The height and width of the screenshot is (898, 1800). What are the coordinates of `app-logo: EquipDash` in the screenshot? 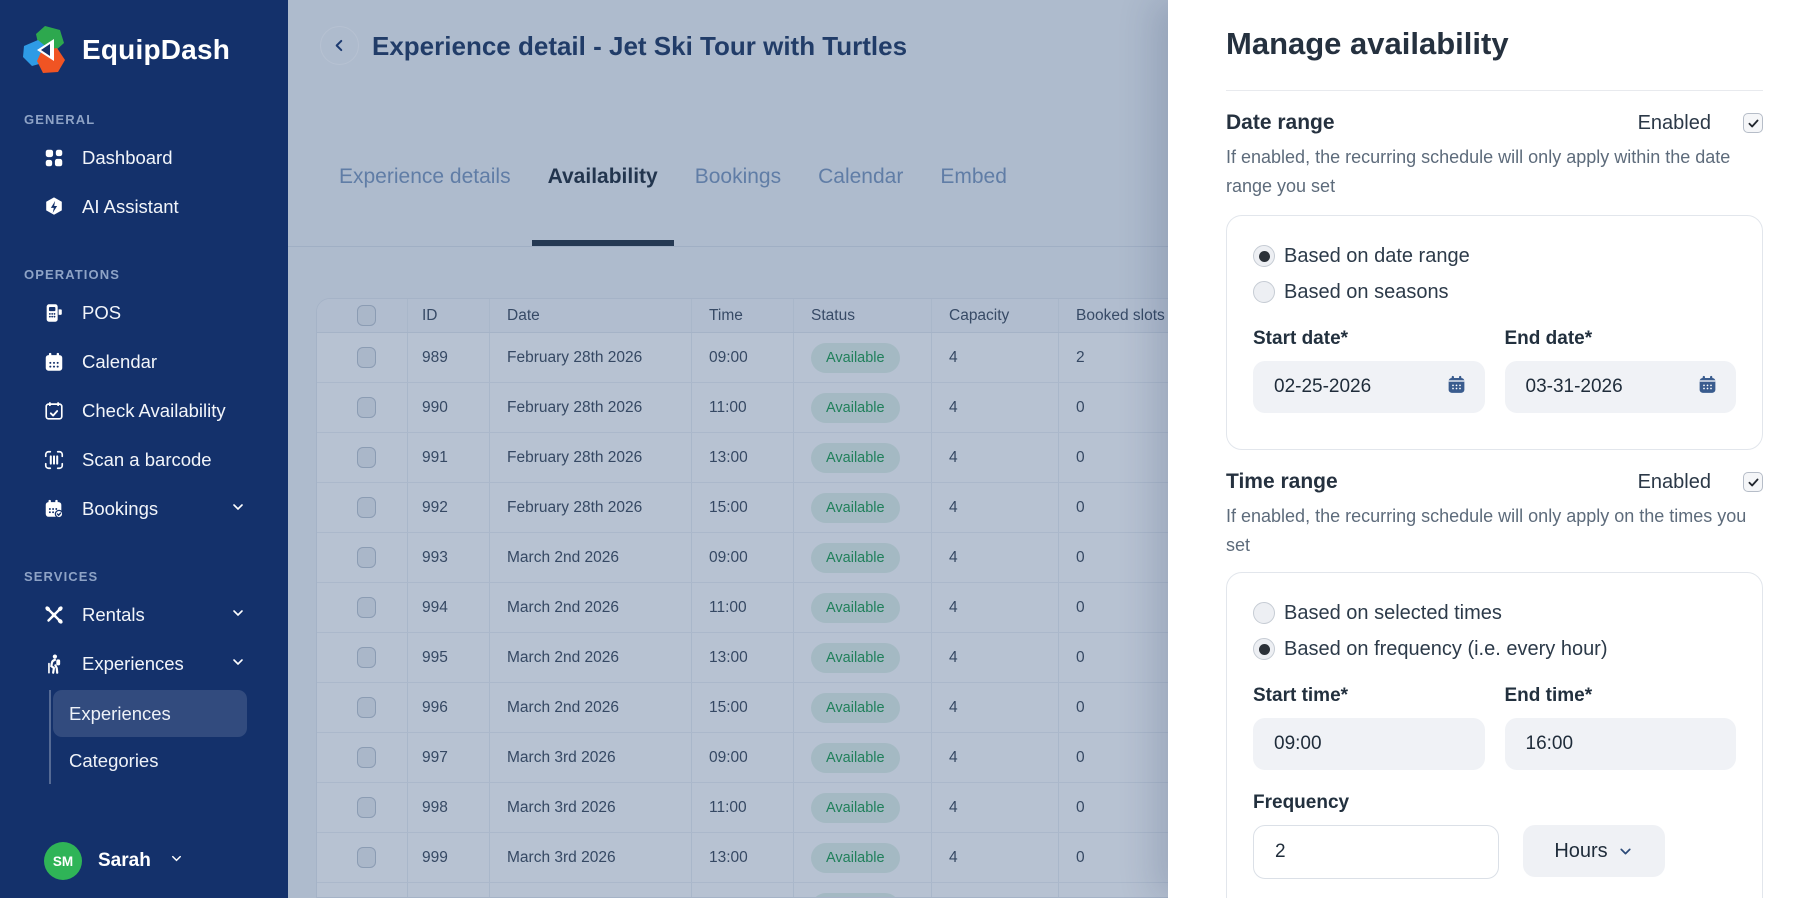 It's located at (144, 38).